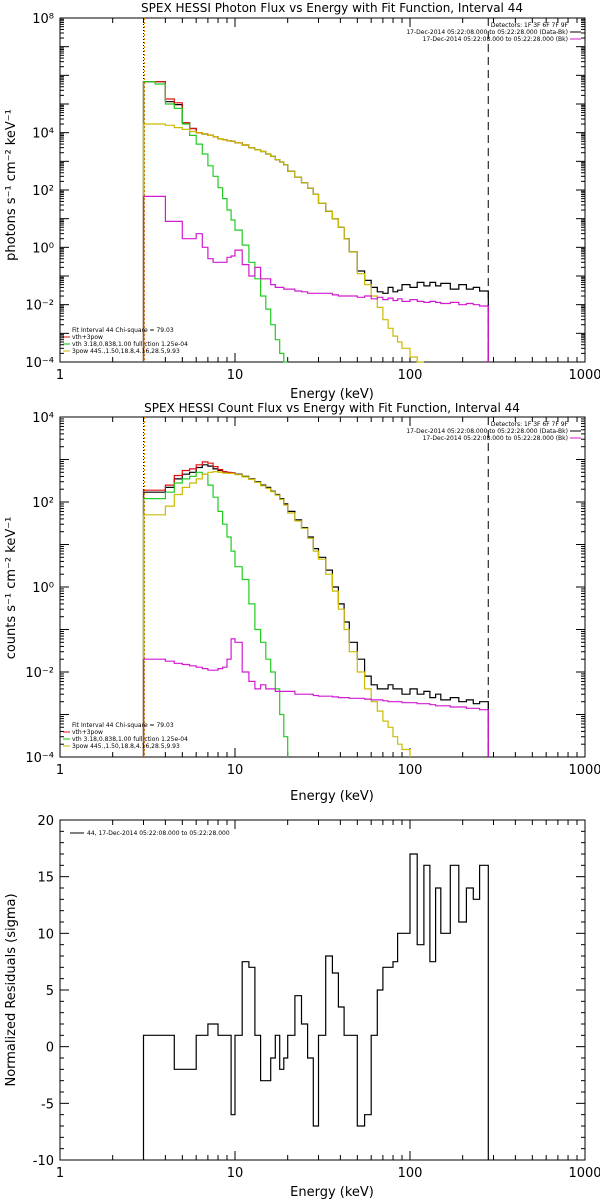 Image resolution: width=600 pixels, height=1200 pixels. I want to click on residual-xtick-label: 10, so click(235, 1173).